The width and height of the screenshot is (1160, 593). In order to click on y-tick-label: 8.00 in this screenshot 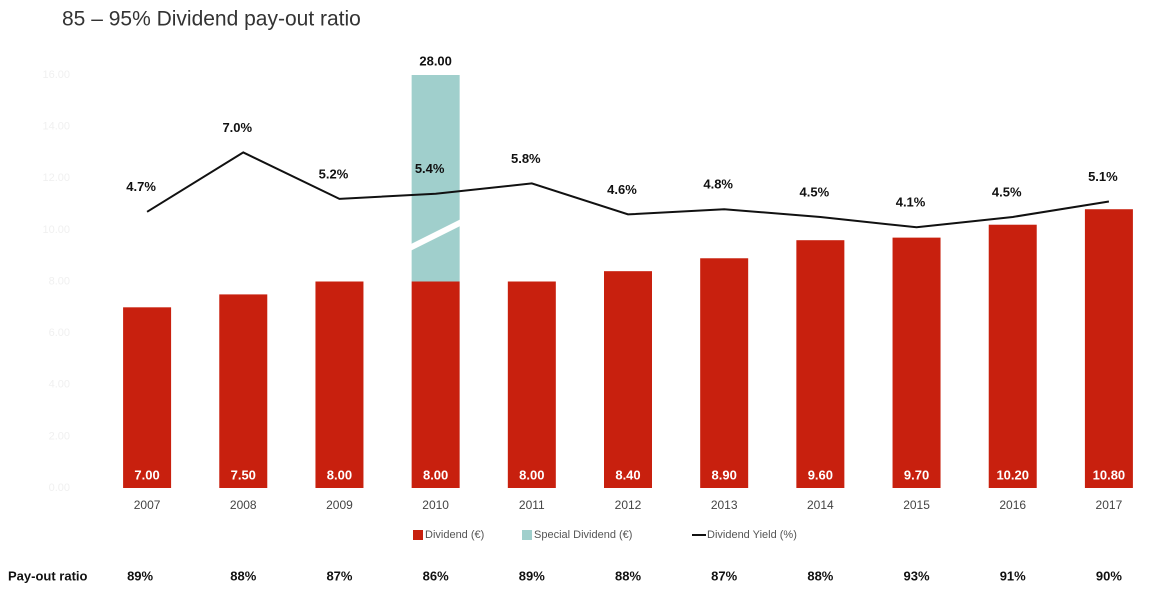, I will do `click(59, 281)`.